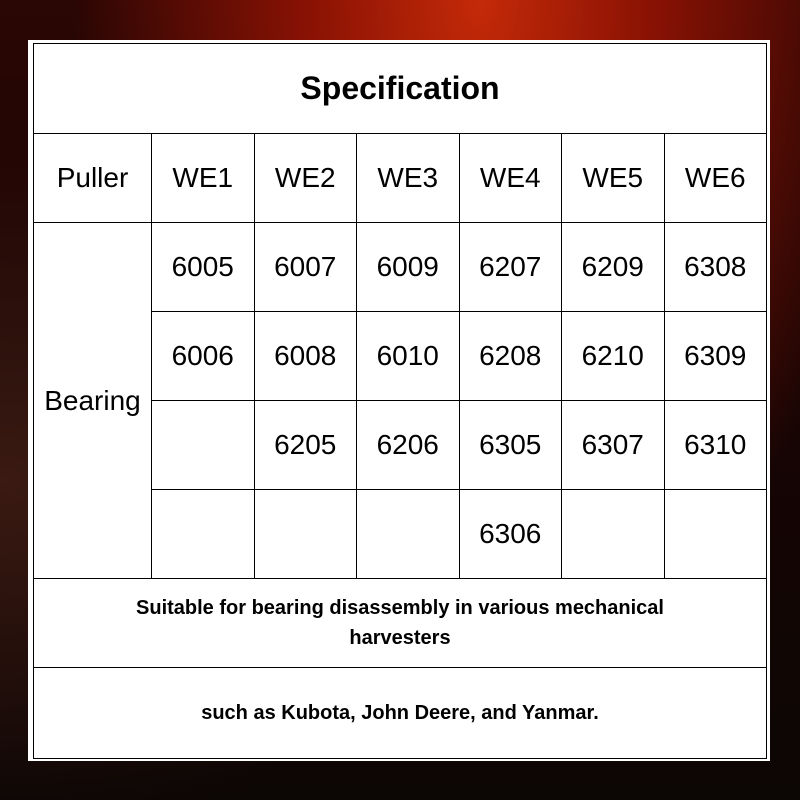 The width and height of the screenshot is (800, 800). What do you see at coordinates (715, 178) in the screenshot?
I see `model-cell: WE6` at bounding box center [715, 178].